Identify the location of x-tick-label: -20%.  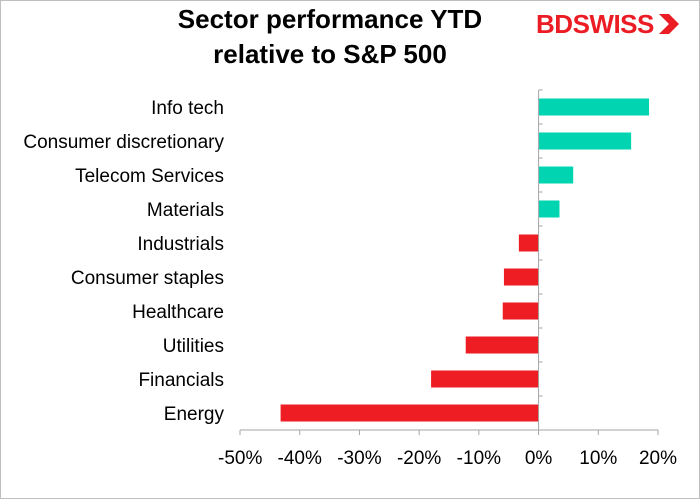
(419, 458).